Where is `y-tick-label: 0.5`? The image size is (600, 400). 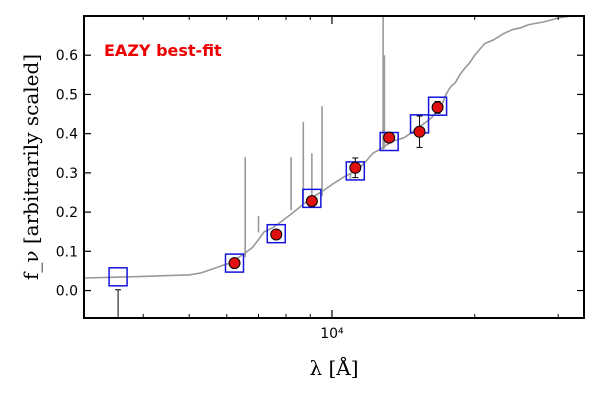
y-tick-label: 0.5 is located at coordinates (67, 95).